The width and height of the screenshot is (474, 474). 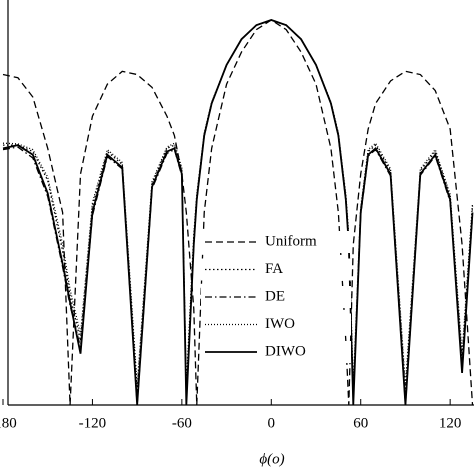 What do you see at coordinates (285, 351) in the screenshot?
I see `legend-label: DIWO` at bounding box center [285, 351].